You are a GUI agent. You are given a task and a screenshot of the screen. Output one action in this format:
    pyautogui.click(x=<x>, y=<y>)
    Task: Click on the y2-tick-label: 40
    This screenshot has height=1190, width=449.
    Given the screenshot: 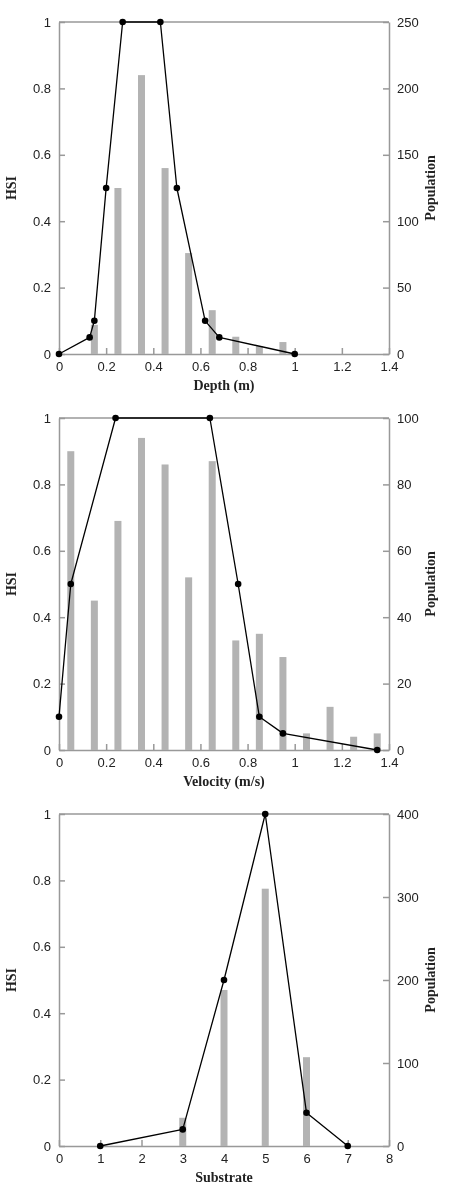 What is the action you would take?
    pyautogui.click(x=404, y=617)
    